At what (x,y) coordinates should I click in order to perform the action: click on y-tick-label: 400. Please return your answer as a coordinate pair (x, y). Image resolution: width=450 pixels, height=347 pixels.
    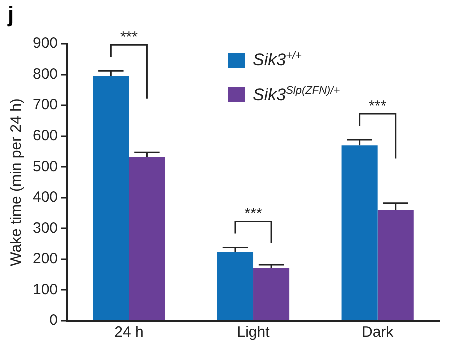
    Looking at the image, I should click on (45, 197).